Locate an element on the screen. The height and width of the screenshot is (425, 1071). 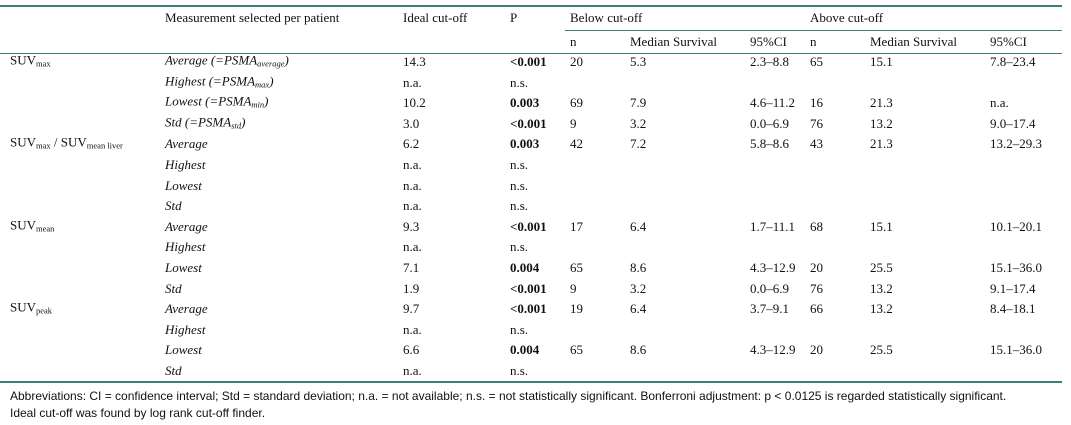
group-label: SUVpeak is located at coordinates (31, 309).